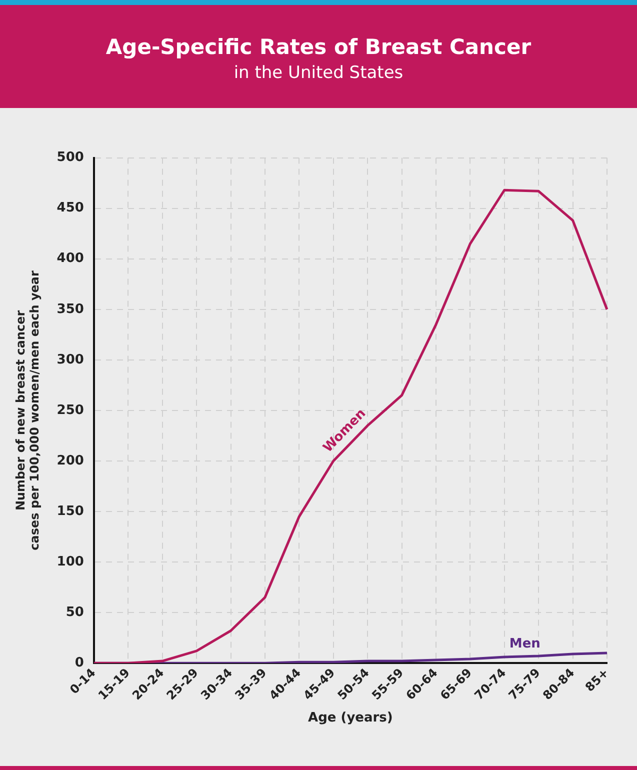 The height and width of the screenshot is (770, 637). What do you see at coordinates (524, 644) in the screenshot?
I see `series-label: Men` at bounding box center [524, 644].